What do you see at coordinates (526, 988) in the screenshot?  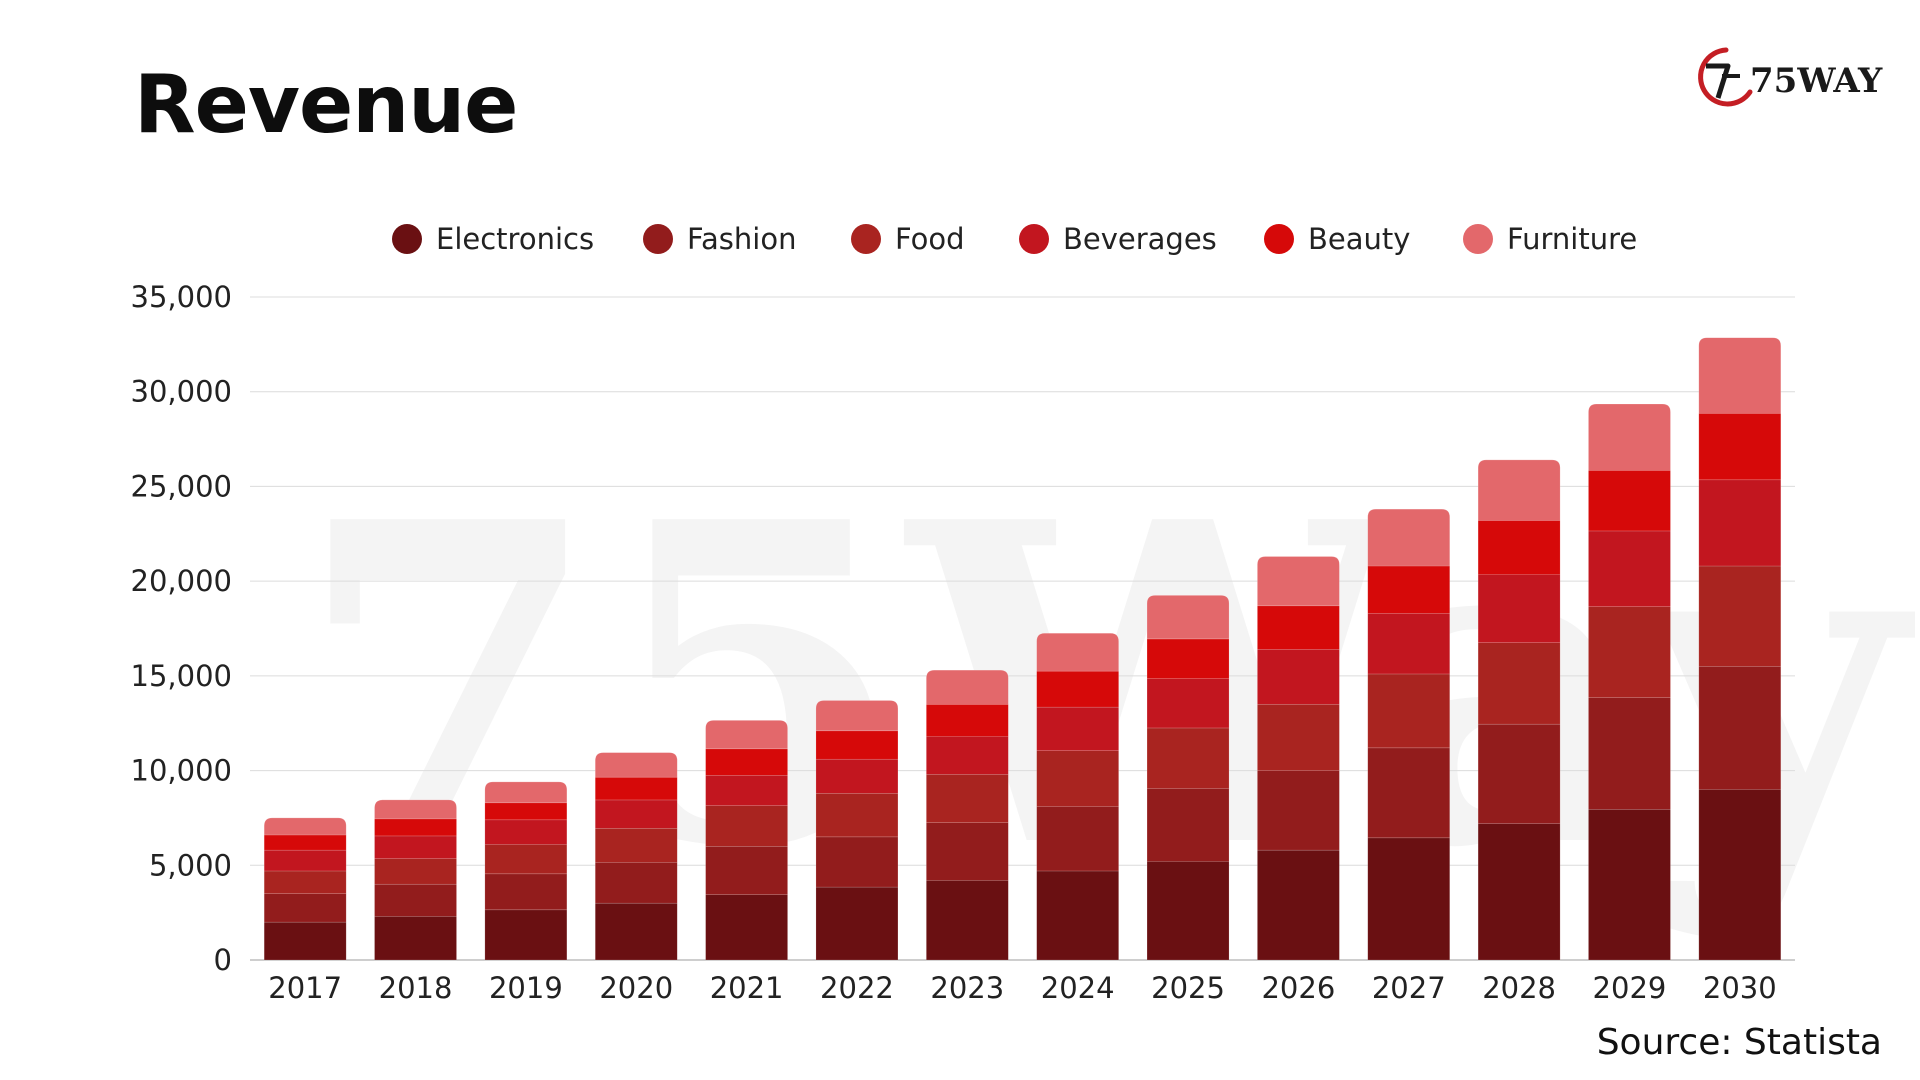 I see `x-tick-label: 2019` at bounding box center [526, 988].